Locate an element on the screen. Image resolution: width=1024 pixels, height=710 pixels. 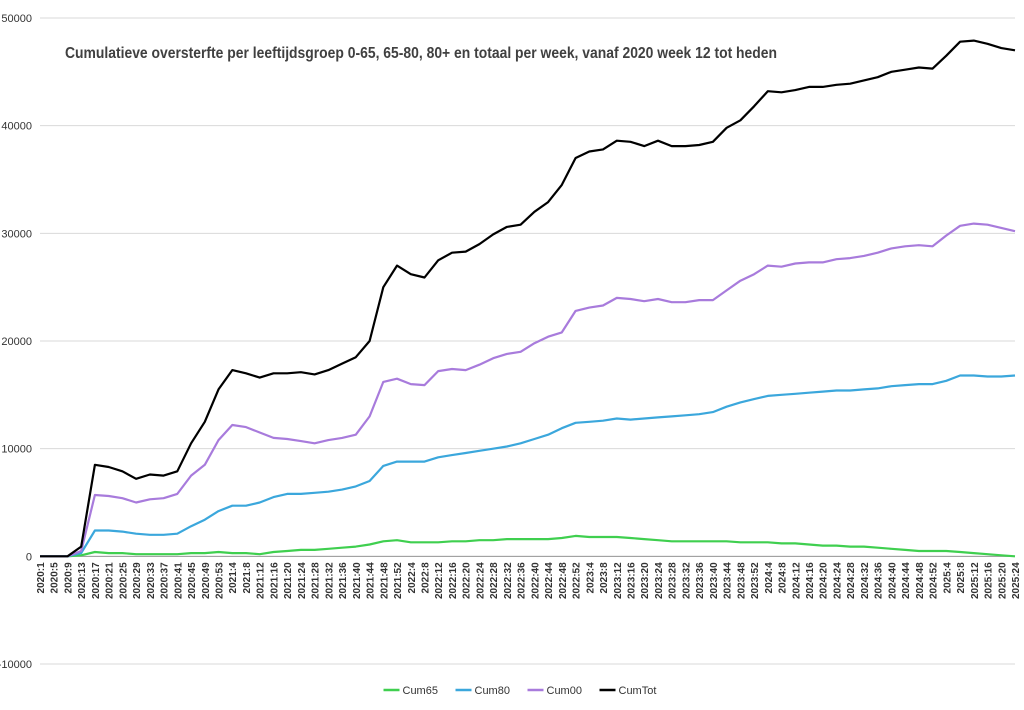
x-tick-label: 2022:40 is located at coordinates (535, 580).